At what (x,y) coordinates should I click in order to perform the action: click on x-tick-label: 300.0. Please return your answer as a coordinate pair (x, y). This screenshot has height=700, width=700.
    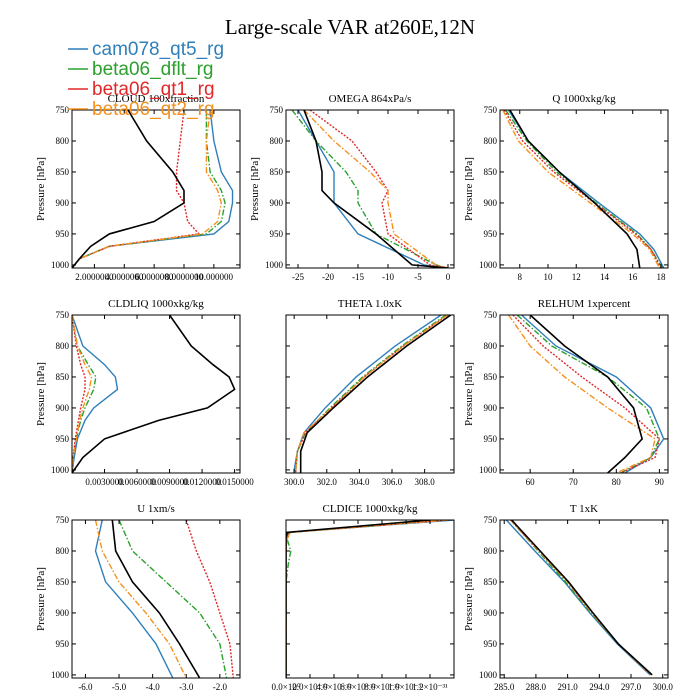
    Looking at the image, I should click on (294, 482).